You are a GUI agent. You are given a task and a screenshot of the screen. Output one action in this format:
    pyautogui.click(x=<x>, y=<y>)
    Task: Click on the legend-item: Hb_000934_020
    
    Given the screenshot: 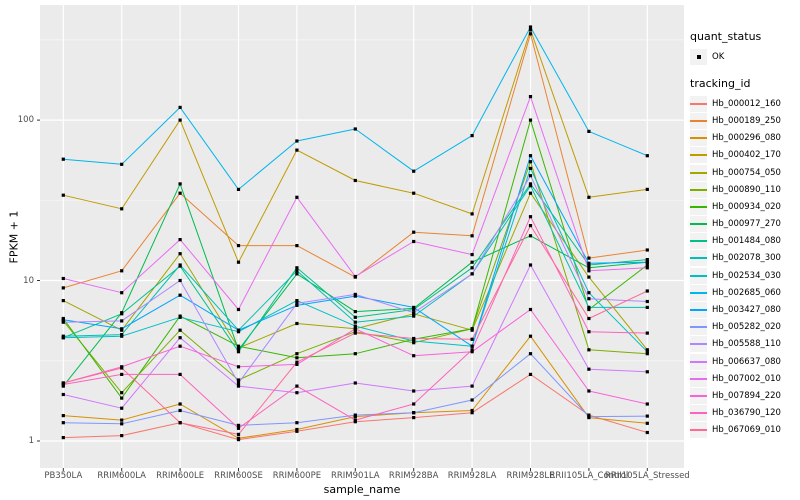 What is the action you would take?
    pyautogui.click(x=744, y=206)
    